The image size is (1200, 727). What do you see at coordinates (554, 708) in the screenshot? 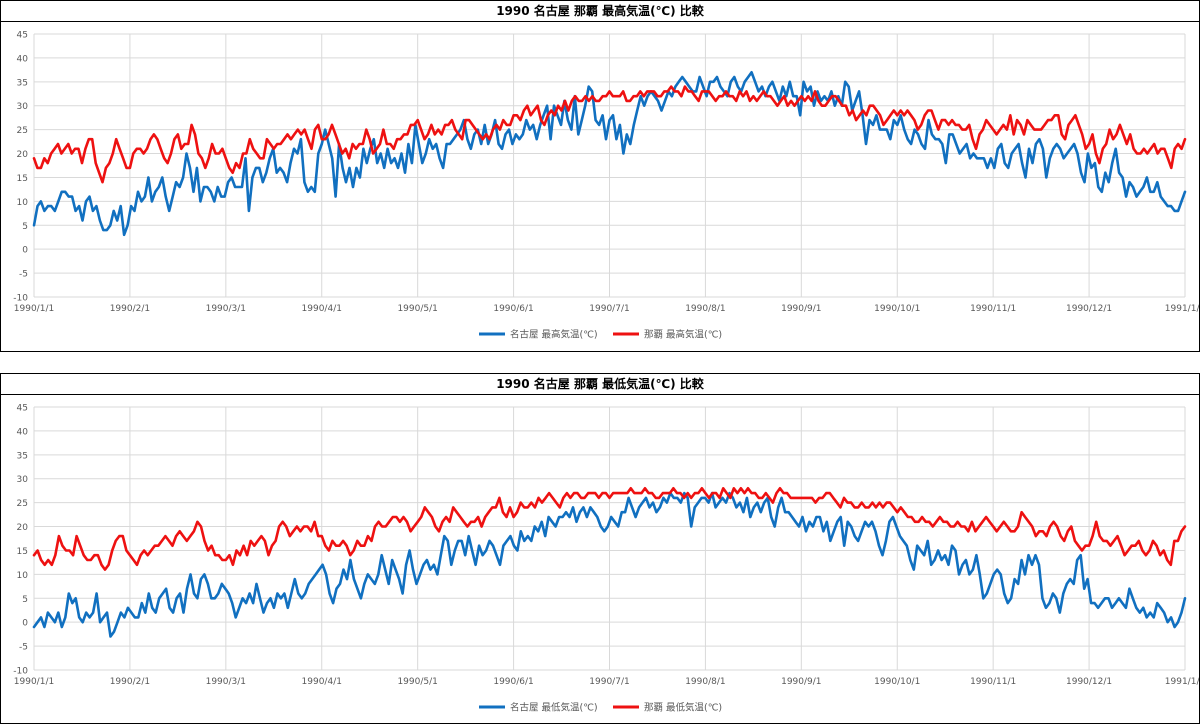
I see `legend-label-0: 名古屋 最低気温(℃)` at bounding box center [554, 708].